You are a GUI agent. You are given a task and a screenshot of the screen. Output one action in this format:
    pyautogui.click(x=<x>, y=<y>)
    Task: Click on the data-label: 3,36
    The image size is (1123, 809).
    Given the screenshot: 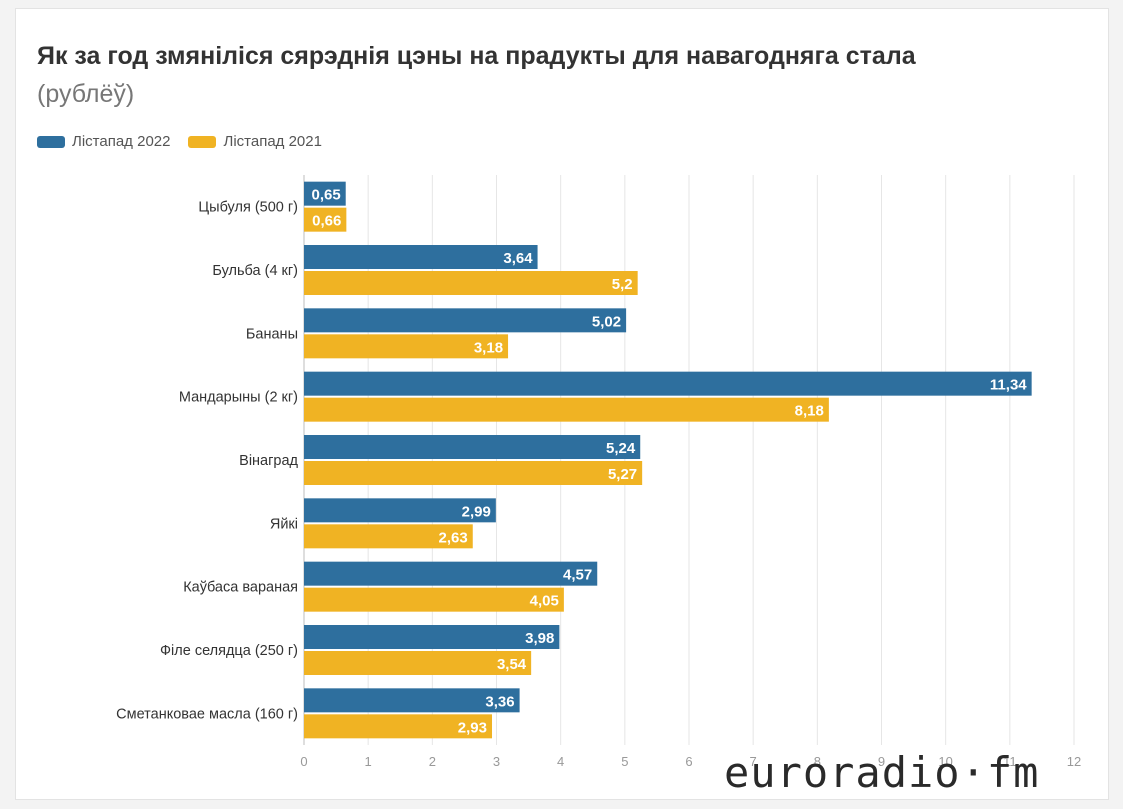 What is the action you would take?
    pyautogui.click(x=499, y=701)
    